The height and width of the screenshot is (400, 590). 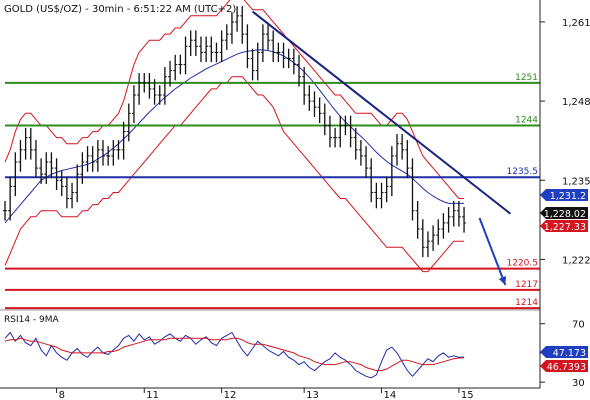 I want to click on rsi-line, so click(x=234, y=355).